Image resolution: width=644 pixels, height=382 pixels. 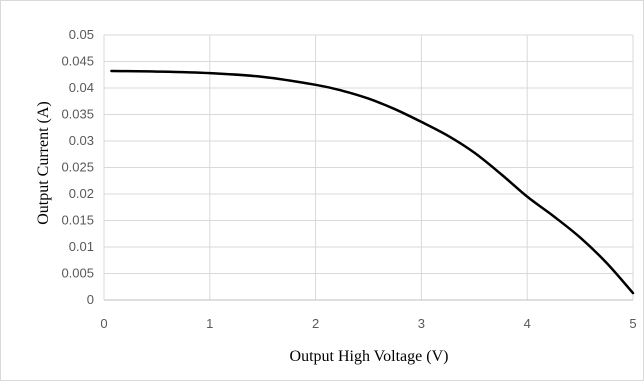 I want to click on x-tick-label: 0, so click(x=103, y=323).